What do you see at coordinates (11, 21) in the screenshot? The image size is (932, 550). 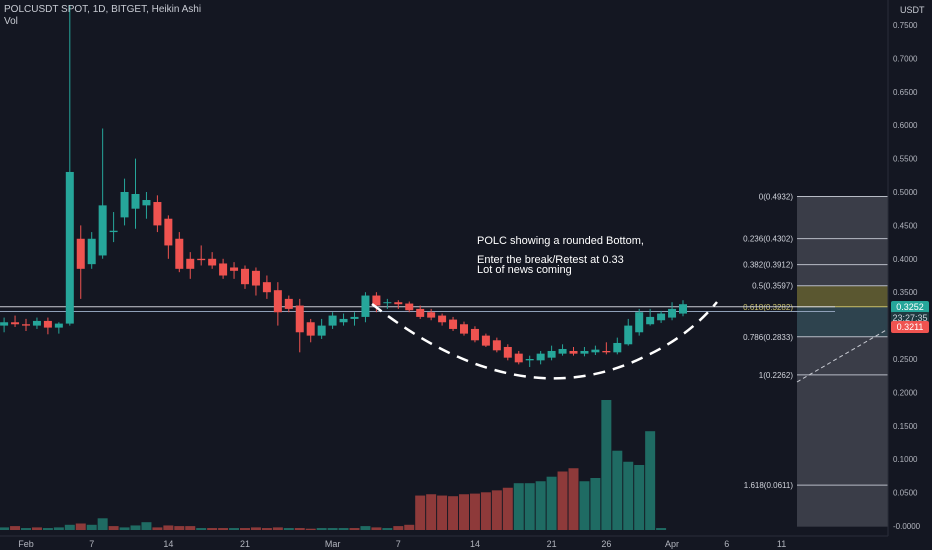 I see `volume-label: Vol` at bounding box center [11, 21].